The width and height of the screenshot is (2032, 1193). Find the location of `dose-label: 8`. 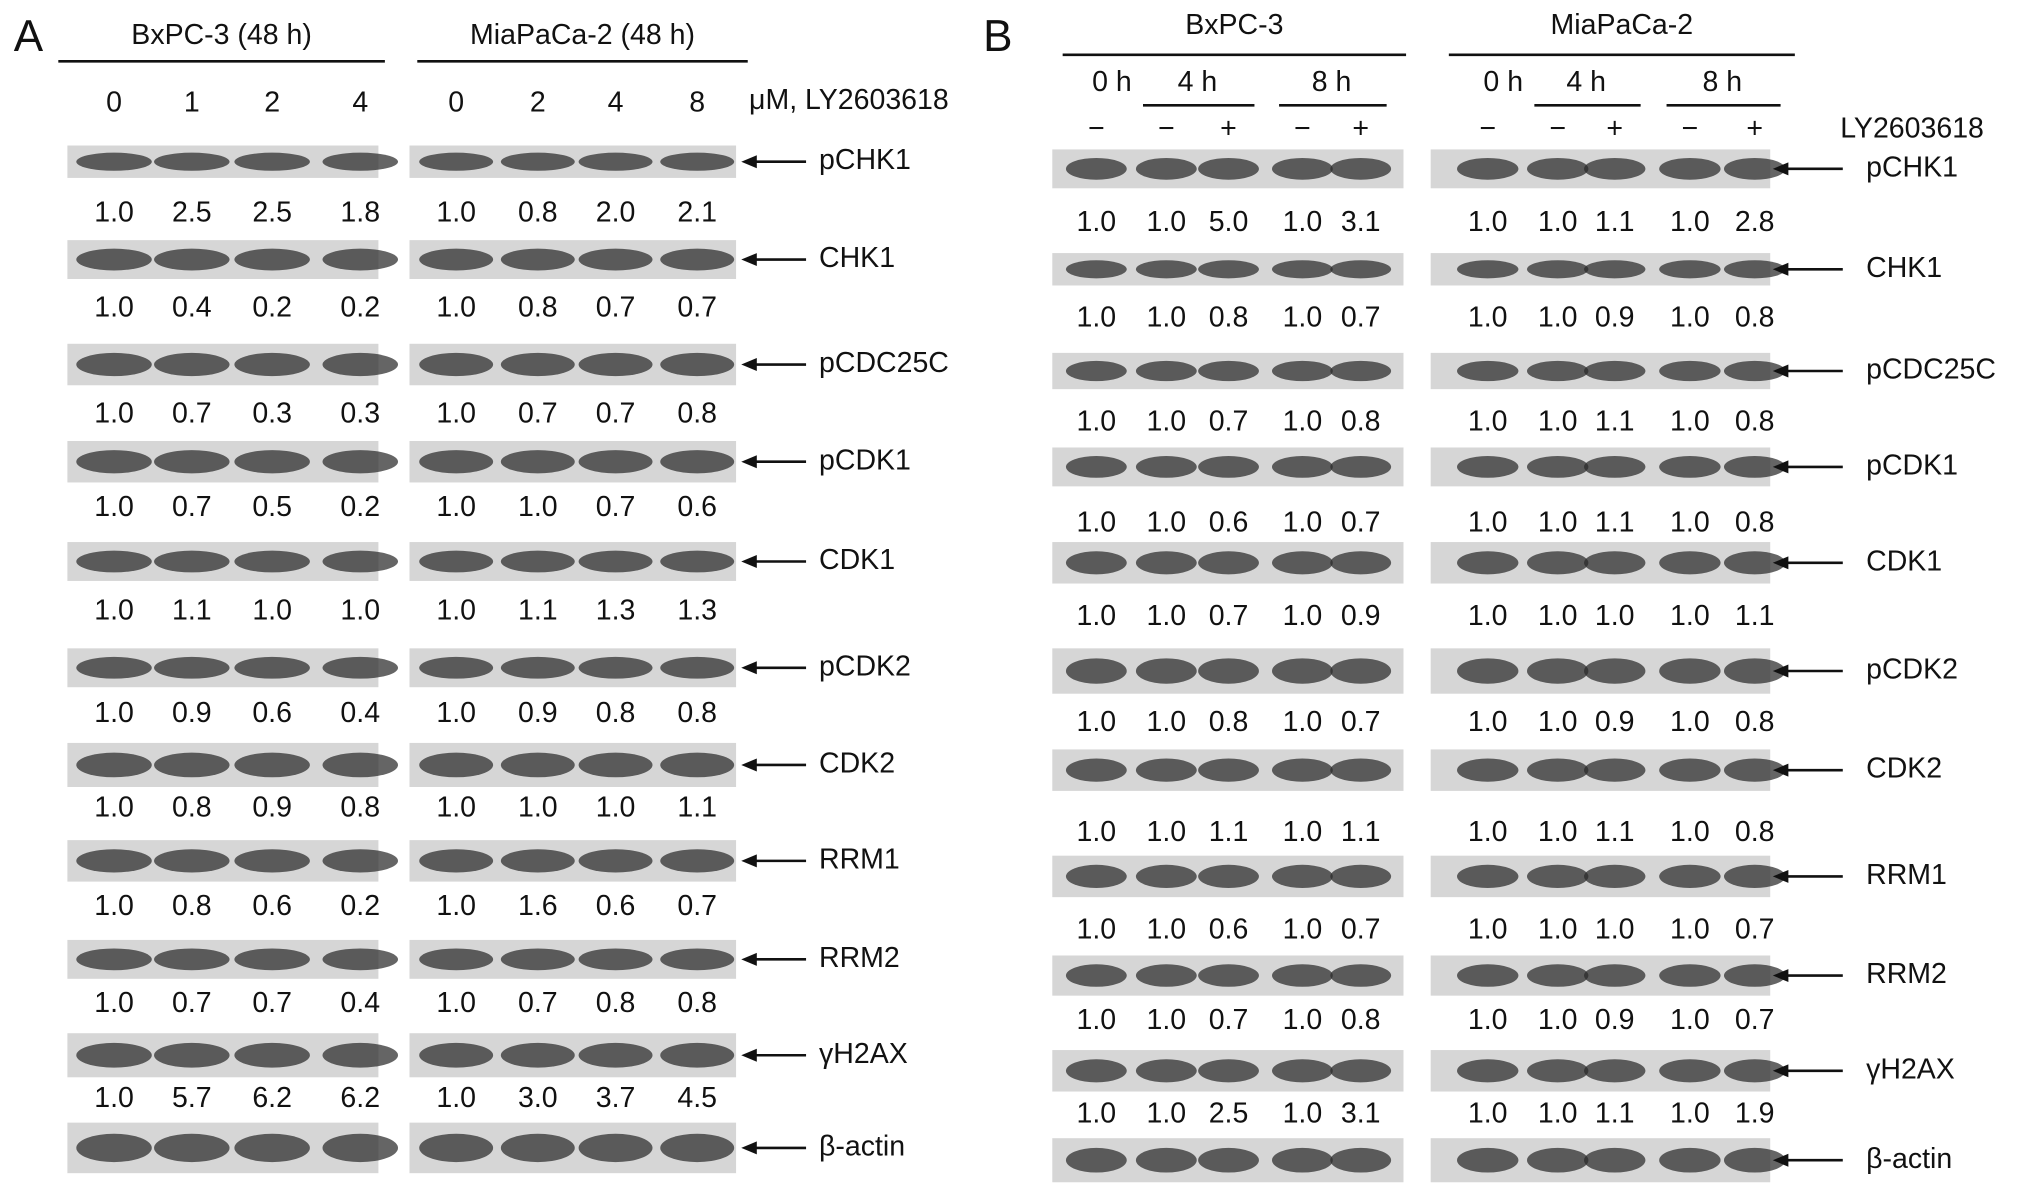

dose-label: 8 is located at coordinates (697, 103).